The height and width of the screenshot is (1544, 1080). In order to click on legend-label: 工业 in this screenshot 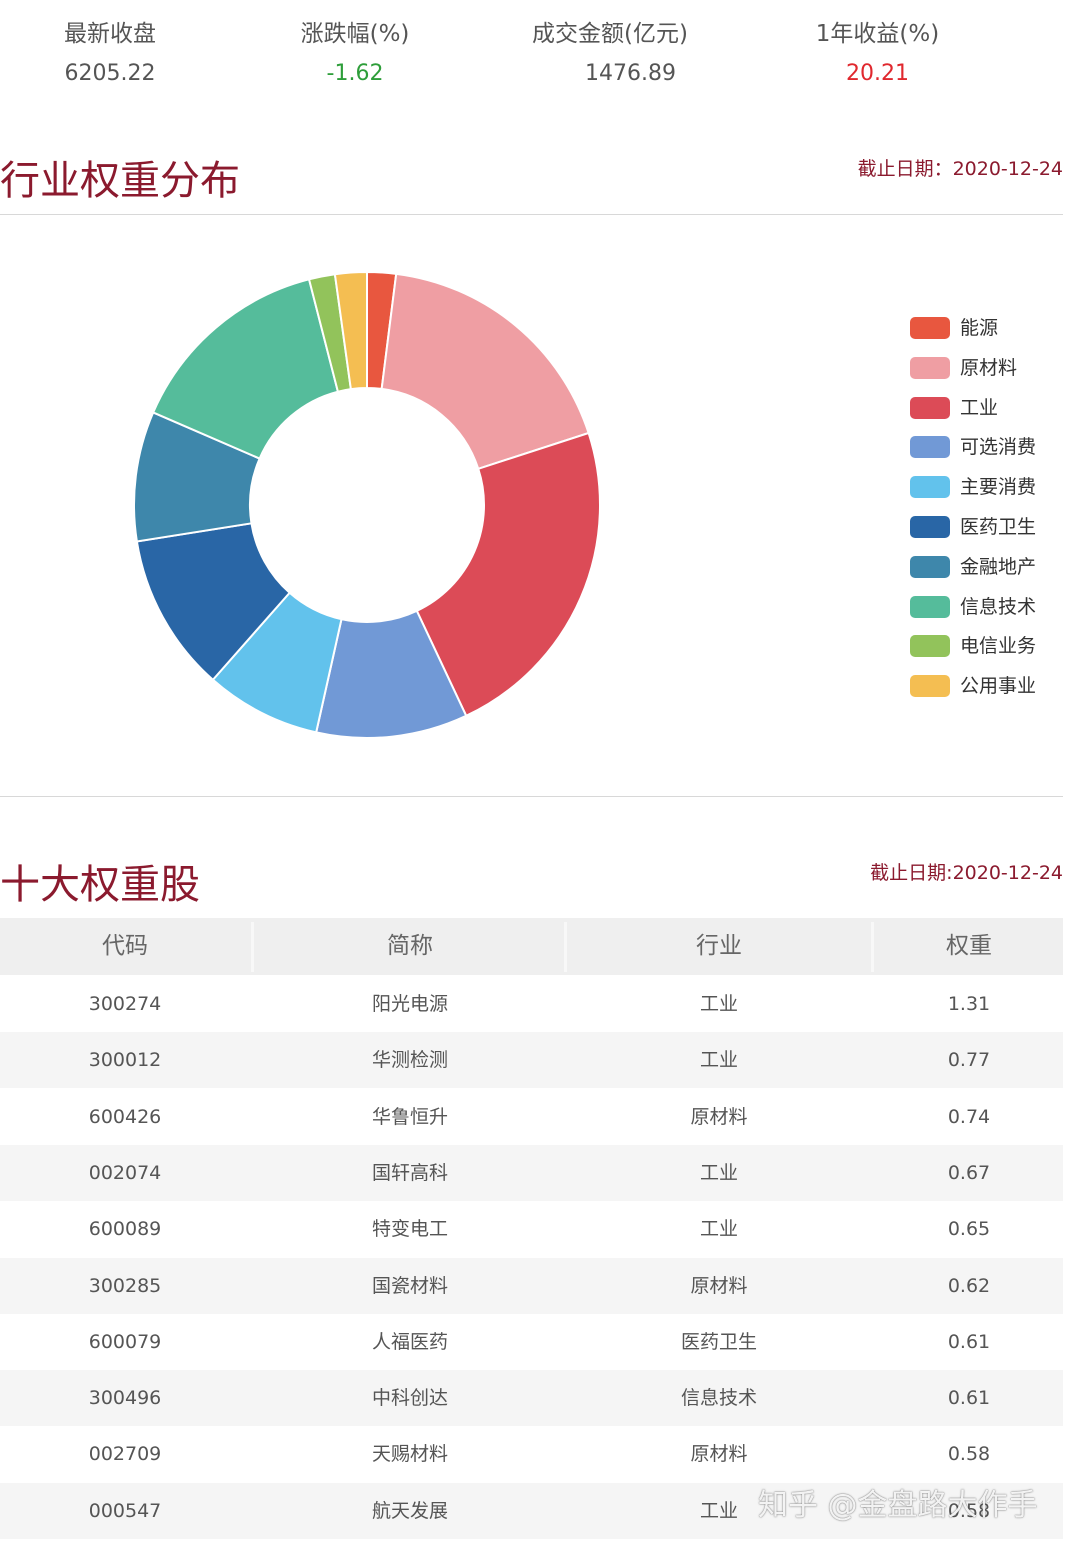, I will do `click(979, 407)`.